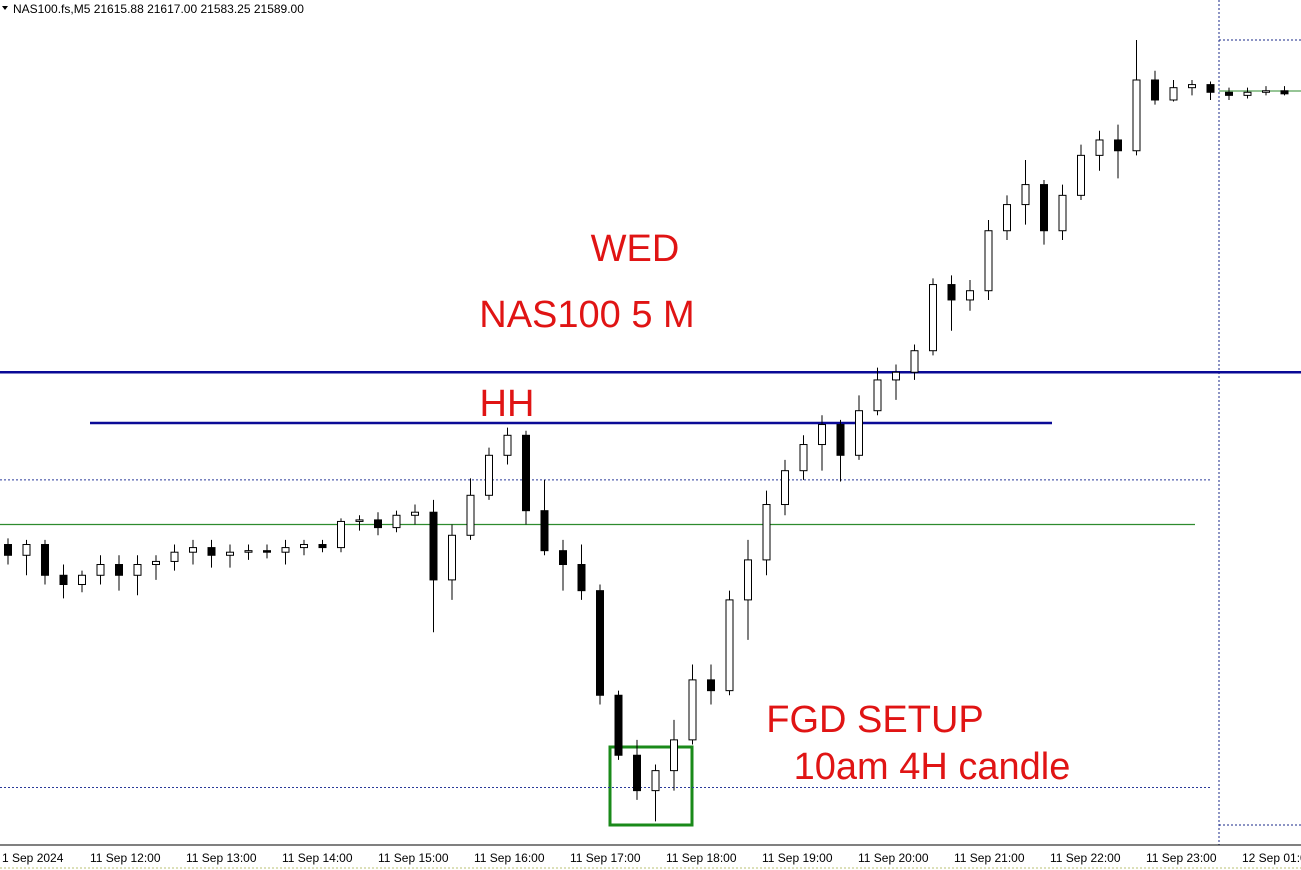 This screenshot has height=870, width=1301. Describe the element at coordinates (989, 858) in the screenshot. I see `x-tick-label: 11 Sep 21:00` at that location.